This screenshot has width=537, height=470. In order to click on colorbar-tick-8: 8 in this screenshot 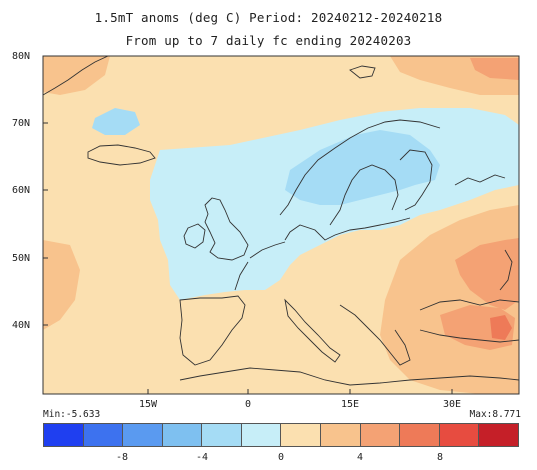, I will do `click(440, 457)`.